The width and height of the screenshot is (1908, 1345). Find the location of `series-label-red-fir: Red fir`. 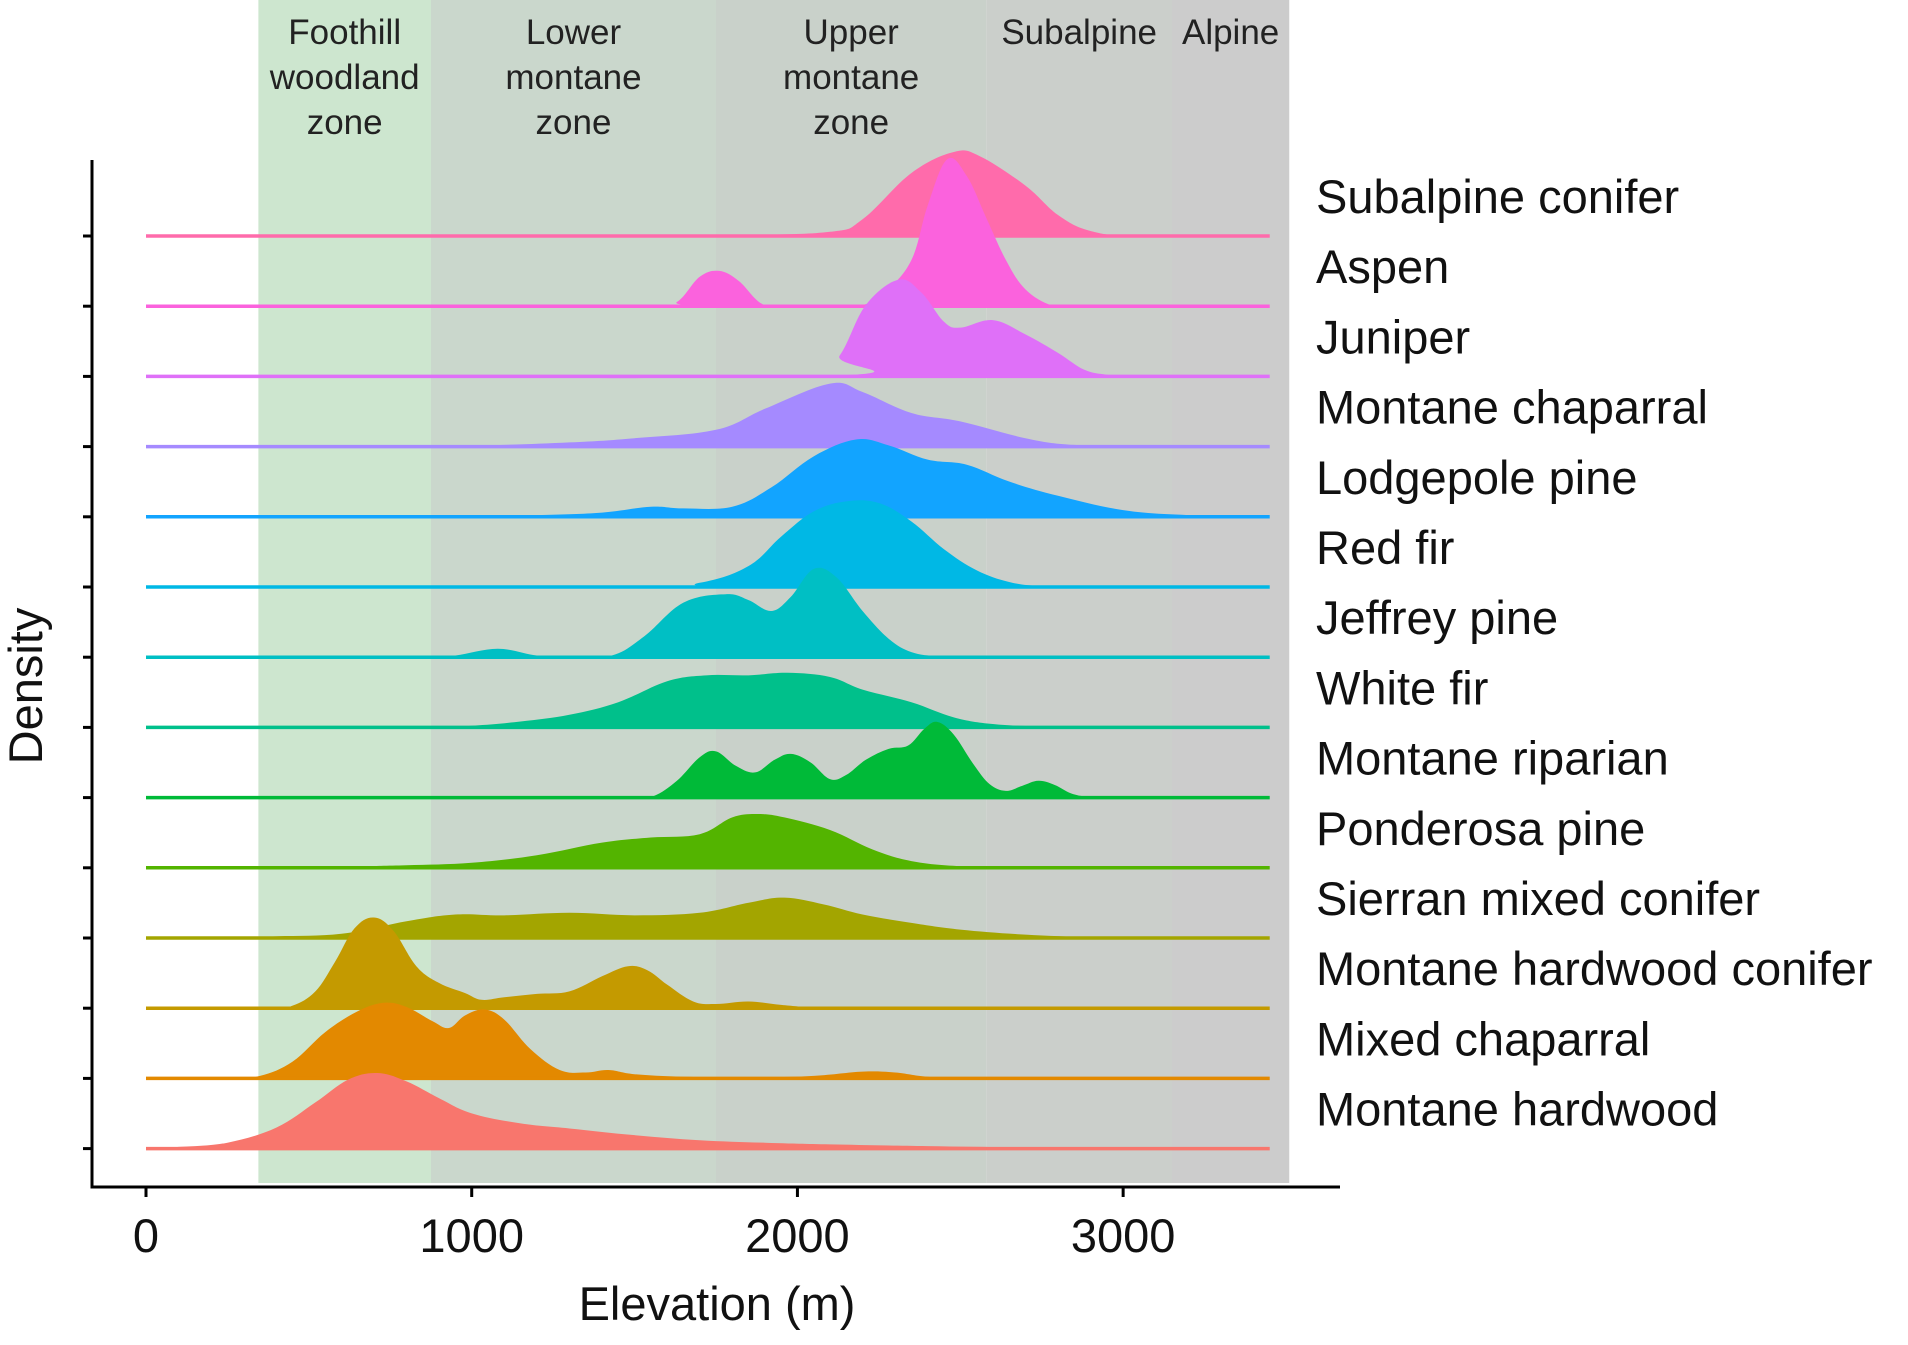

series-label-red-fir: Red fir is located at coordinates (1385, 547).